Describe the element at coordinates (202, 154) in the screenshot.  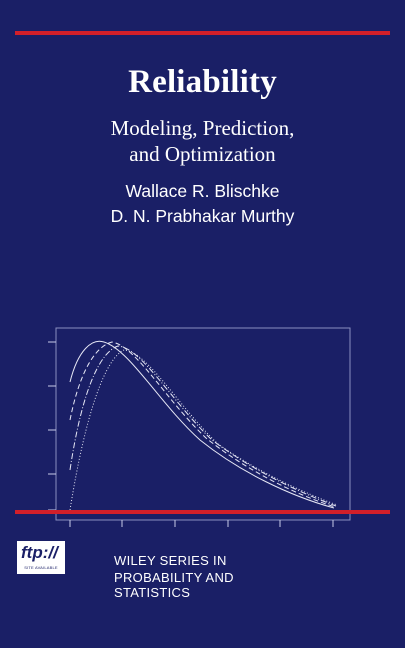
I see `subtitle-line-2: and Optimization` at that location.